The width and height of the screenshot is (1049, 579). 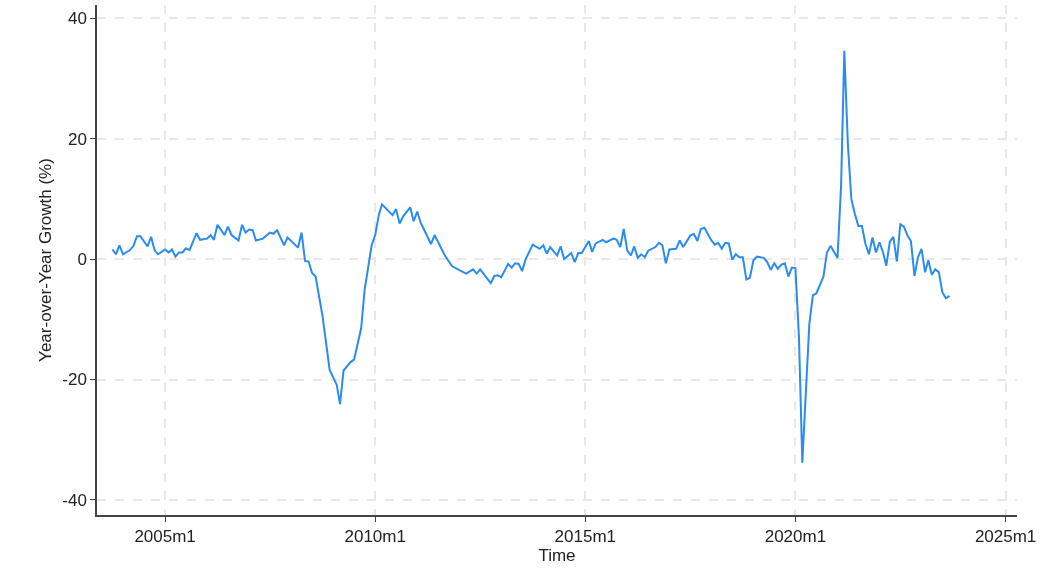 I want to click on x-axis-title: Time, so click(x=557, y=556).